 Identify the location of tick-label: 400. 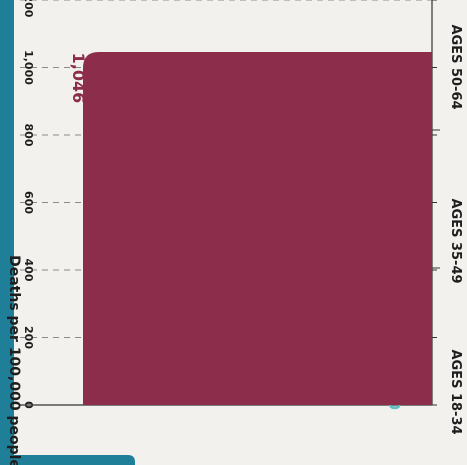
(28, 270).